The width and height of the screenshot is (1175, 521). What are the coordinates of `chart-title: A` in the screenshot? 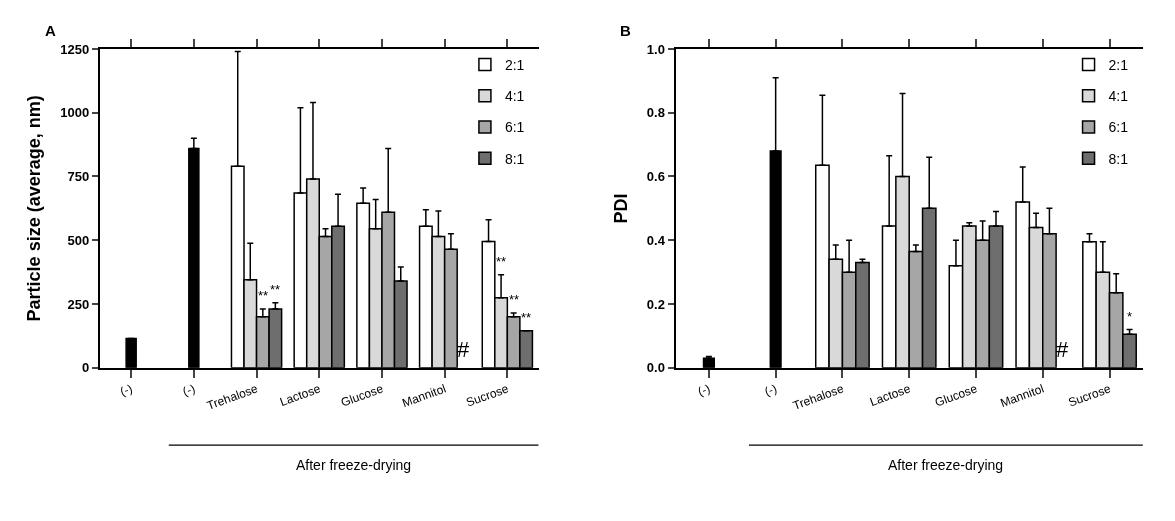 It's located at (50, 30).